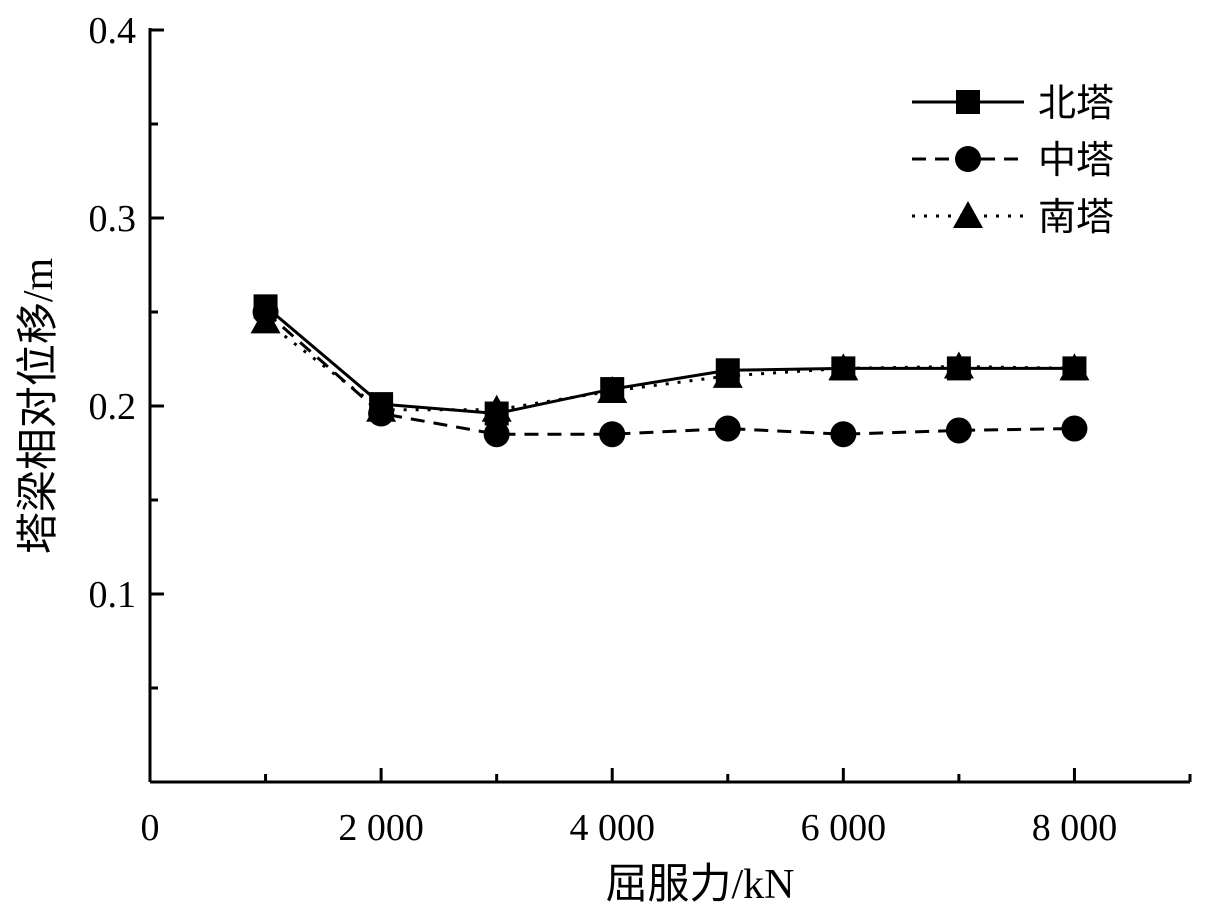 This screenshot has height=908, width=1206. What do you see at coordinates (699, 885) in the screenshot?
I see `x-axis-title: 屈服力/kN` at bounding box center [699, 885].